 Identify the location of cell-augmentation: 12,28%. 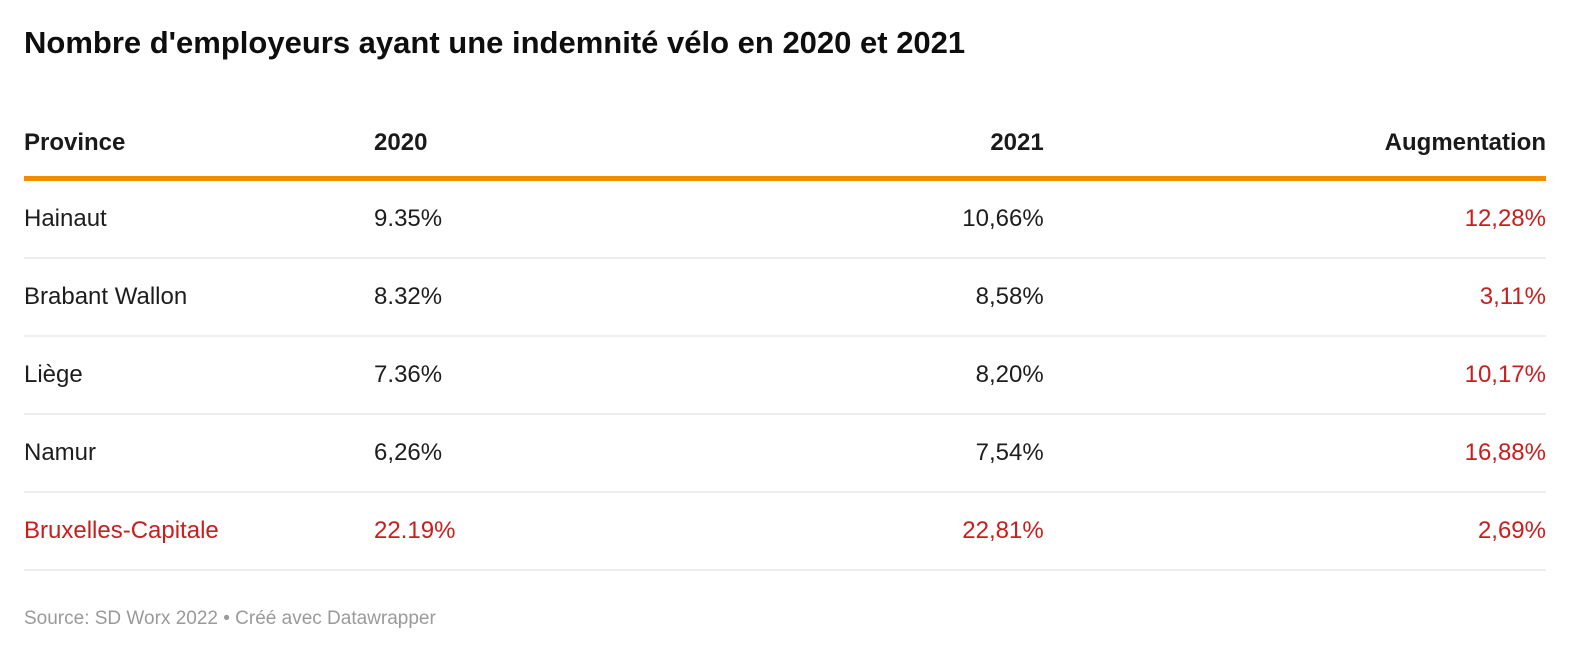
(1294, 218).